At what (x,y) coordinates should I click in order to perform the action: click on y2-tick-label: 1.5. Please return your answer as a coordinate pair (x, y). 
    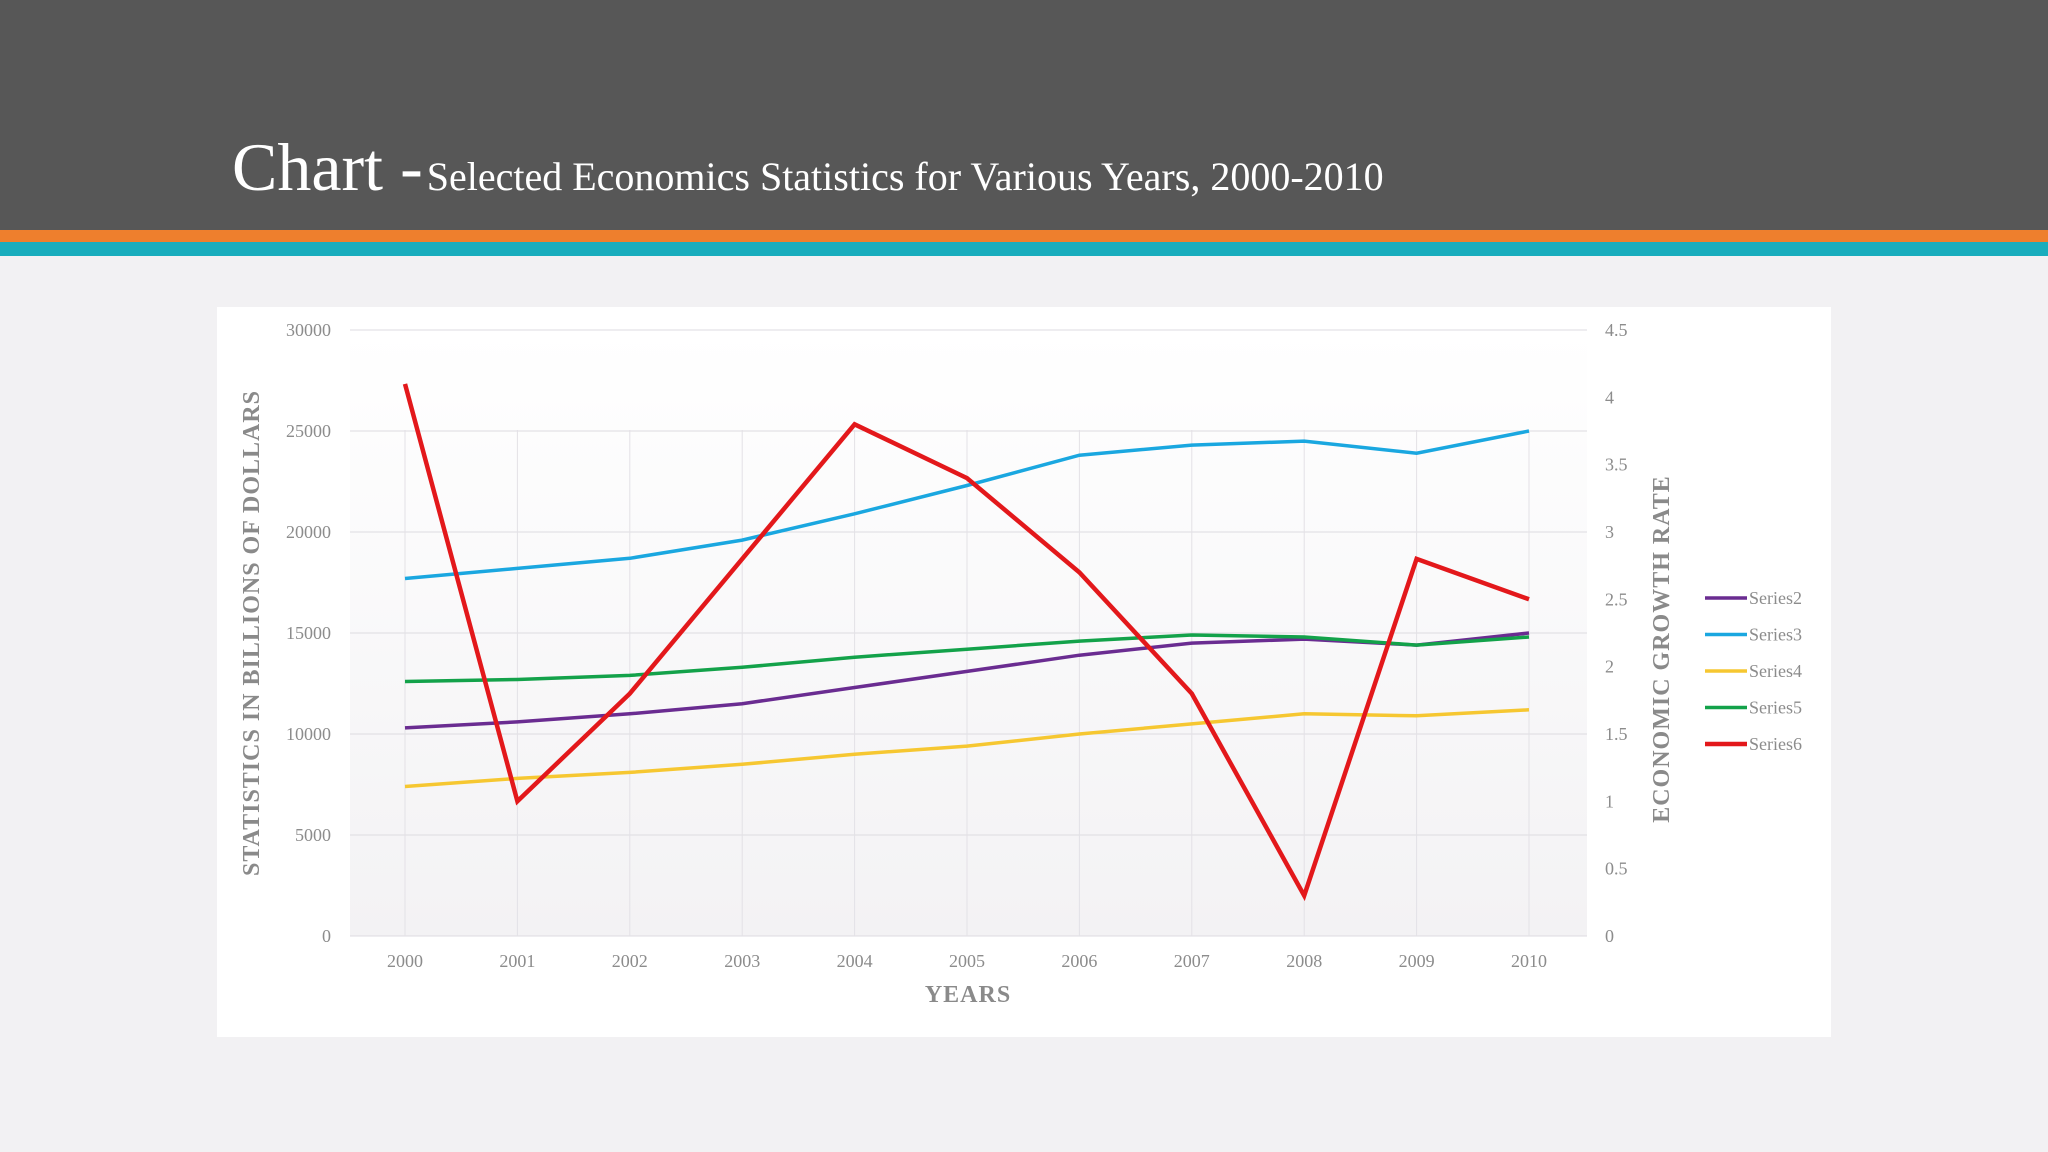
    Looking at the image, I should click on (1616, 734).